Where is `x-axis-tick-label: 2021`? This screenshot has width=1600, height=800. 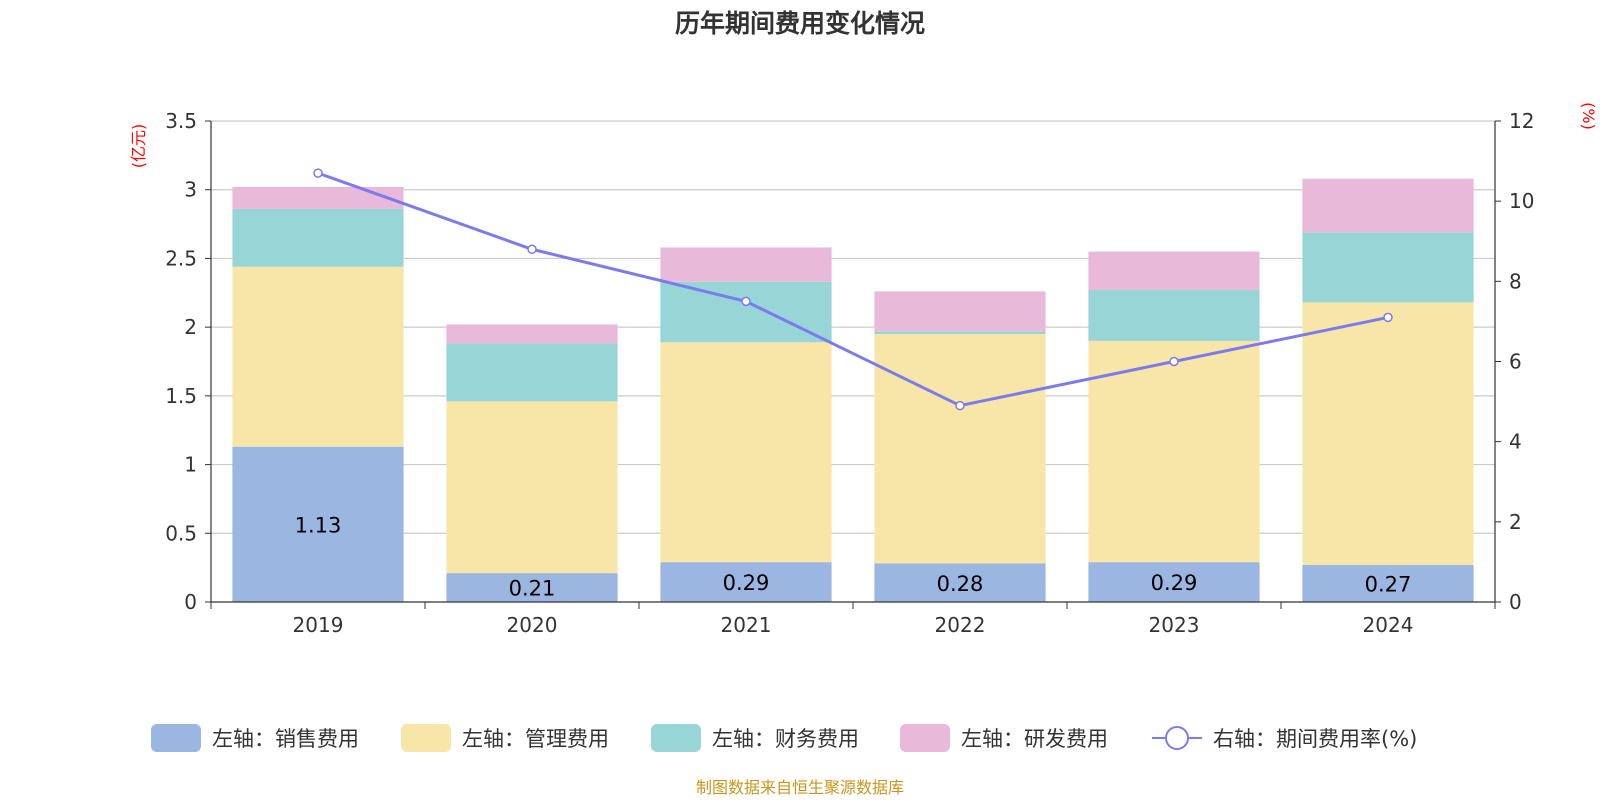
x-axis-tick-label: 2021 is located at coordinates (746, 625).